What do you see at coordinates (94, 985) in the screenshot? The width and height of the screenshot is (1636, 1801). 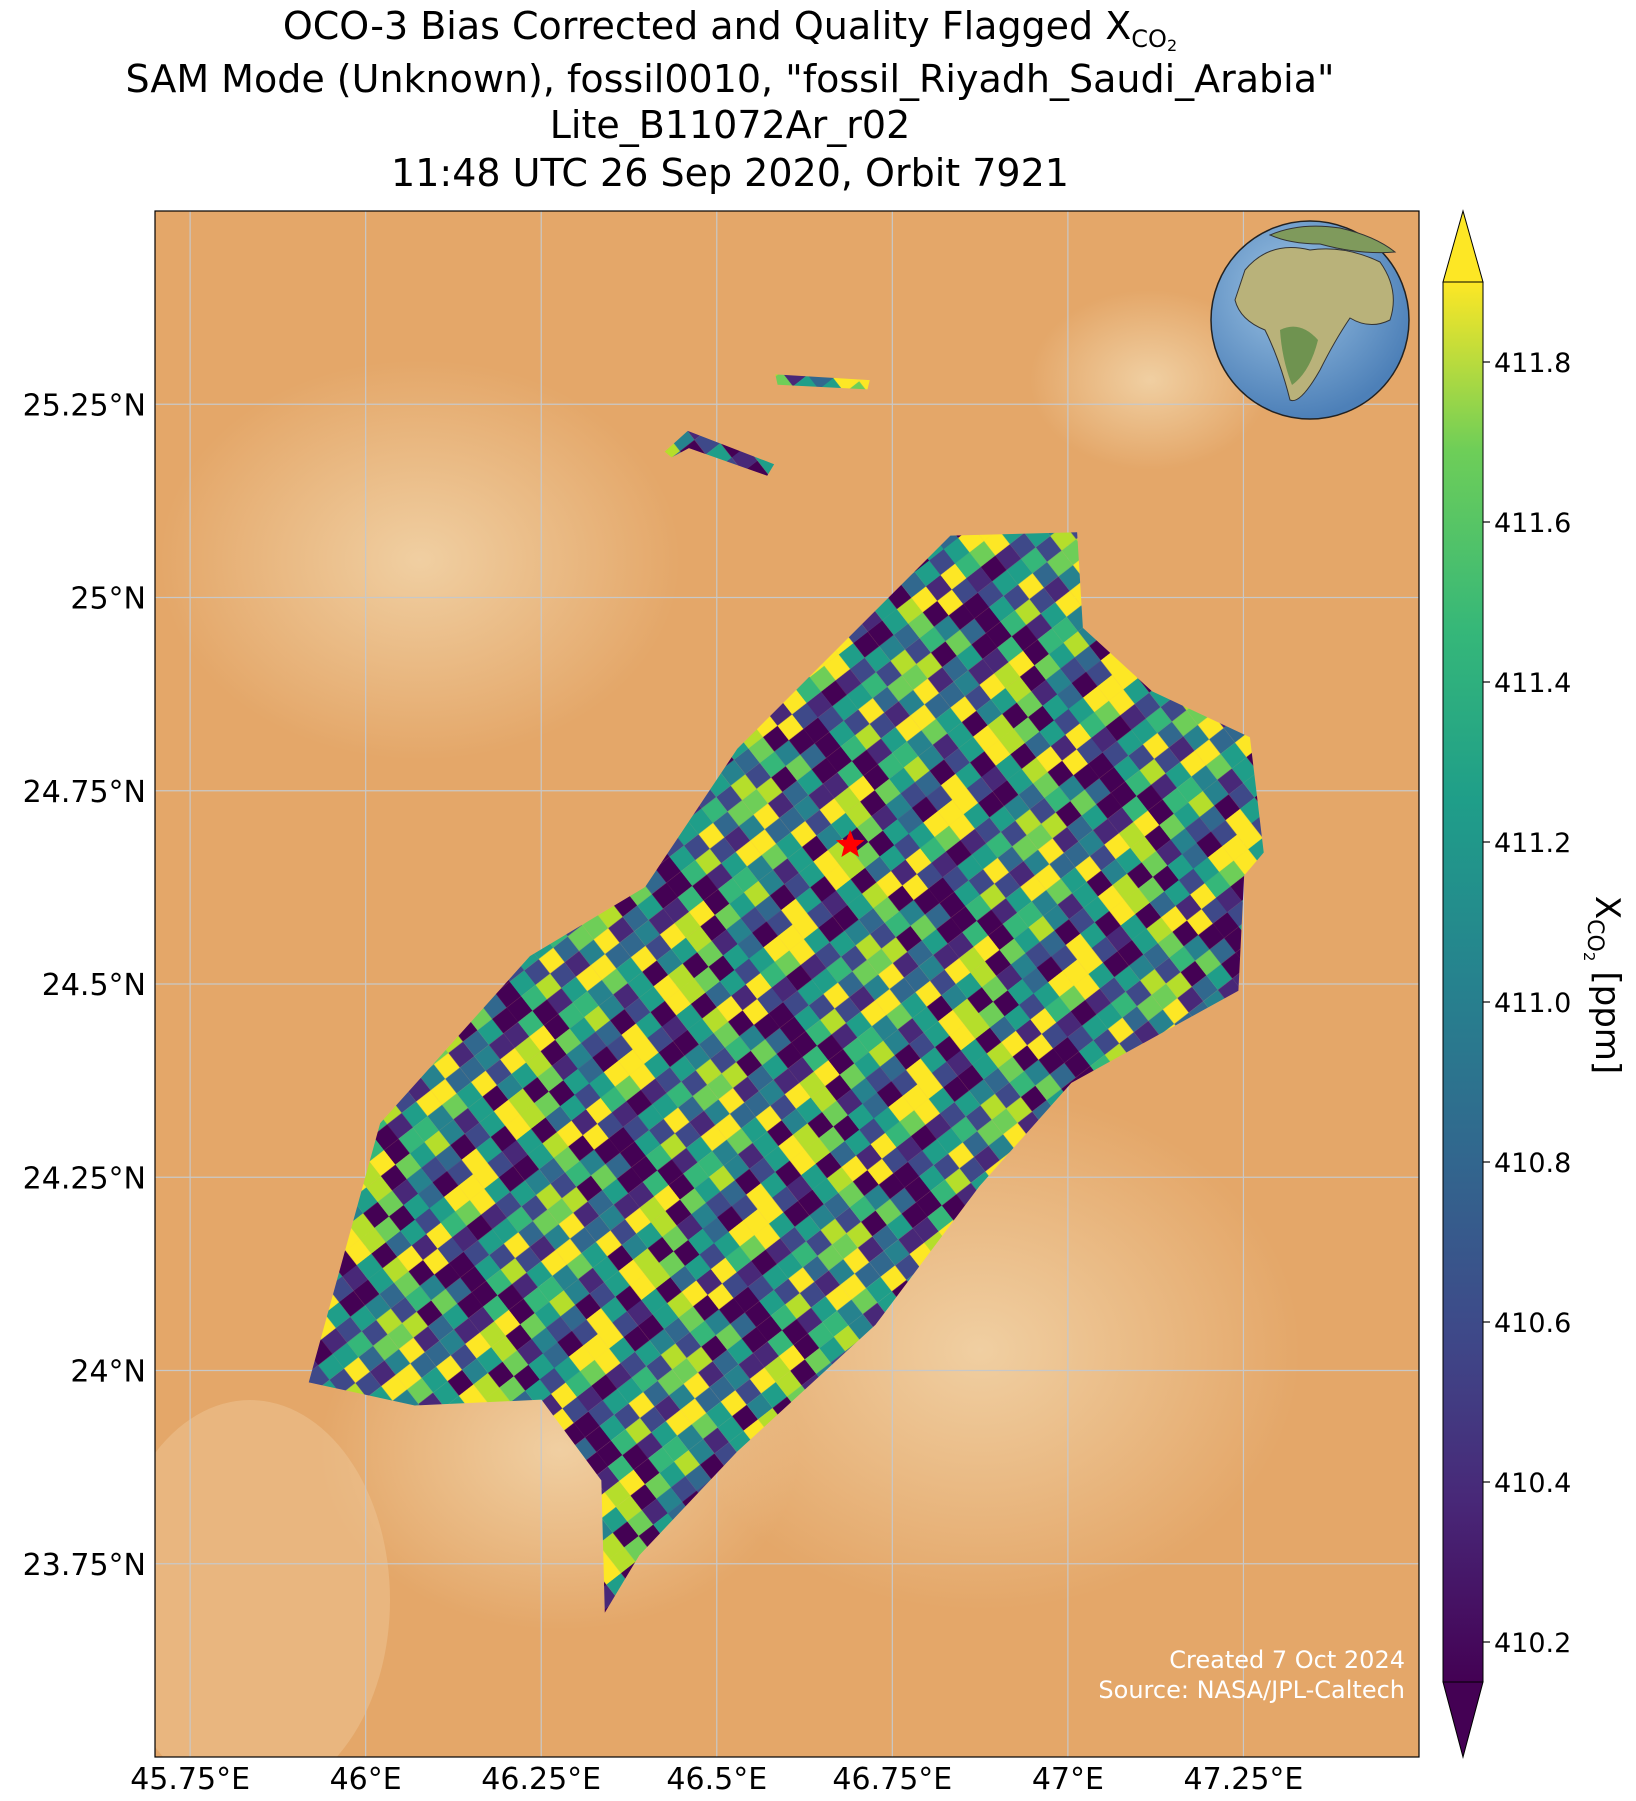 I see `y-tick-label: 24.5°N` at bounding box center [94, 985].